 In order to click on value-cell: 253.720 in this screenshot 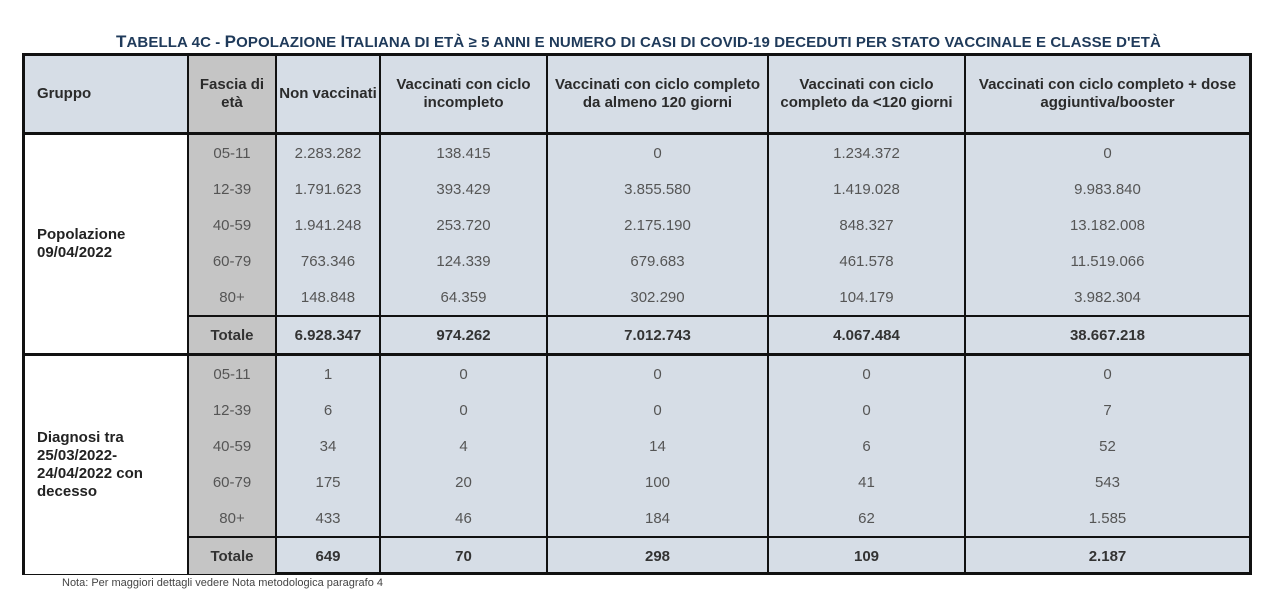, I will do `click(464, 225)`.